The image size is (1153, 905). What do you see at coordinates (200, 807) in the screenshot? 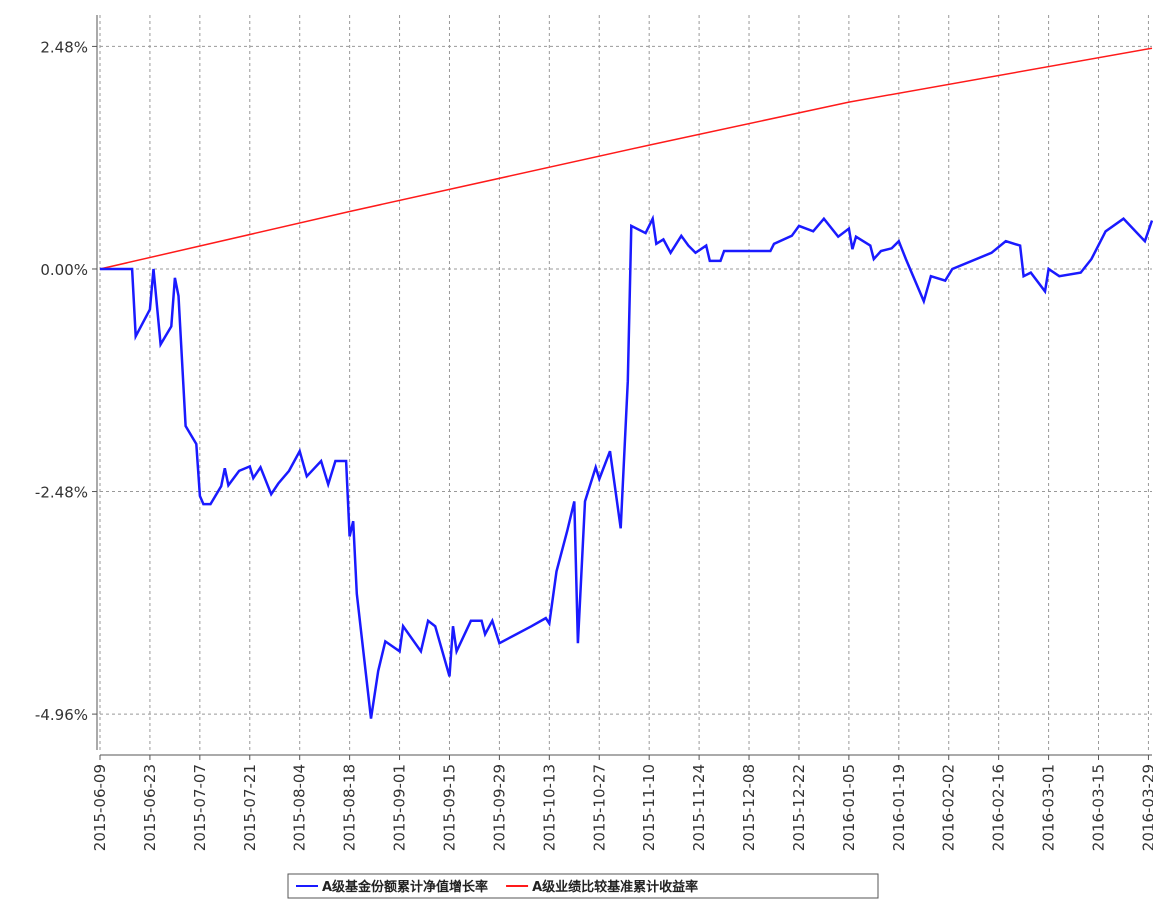
I see `x-tick-label: 2015-07-07` at bounding box center [200, 807].